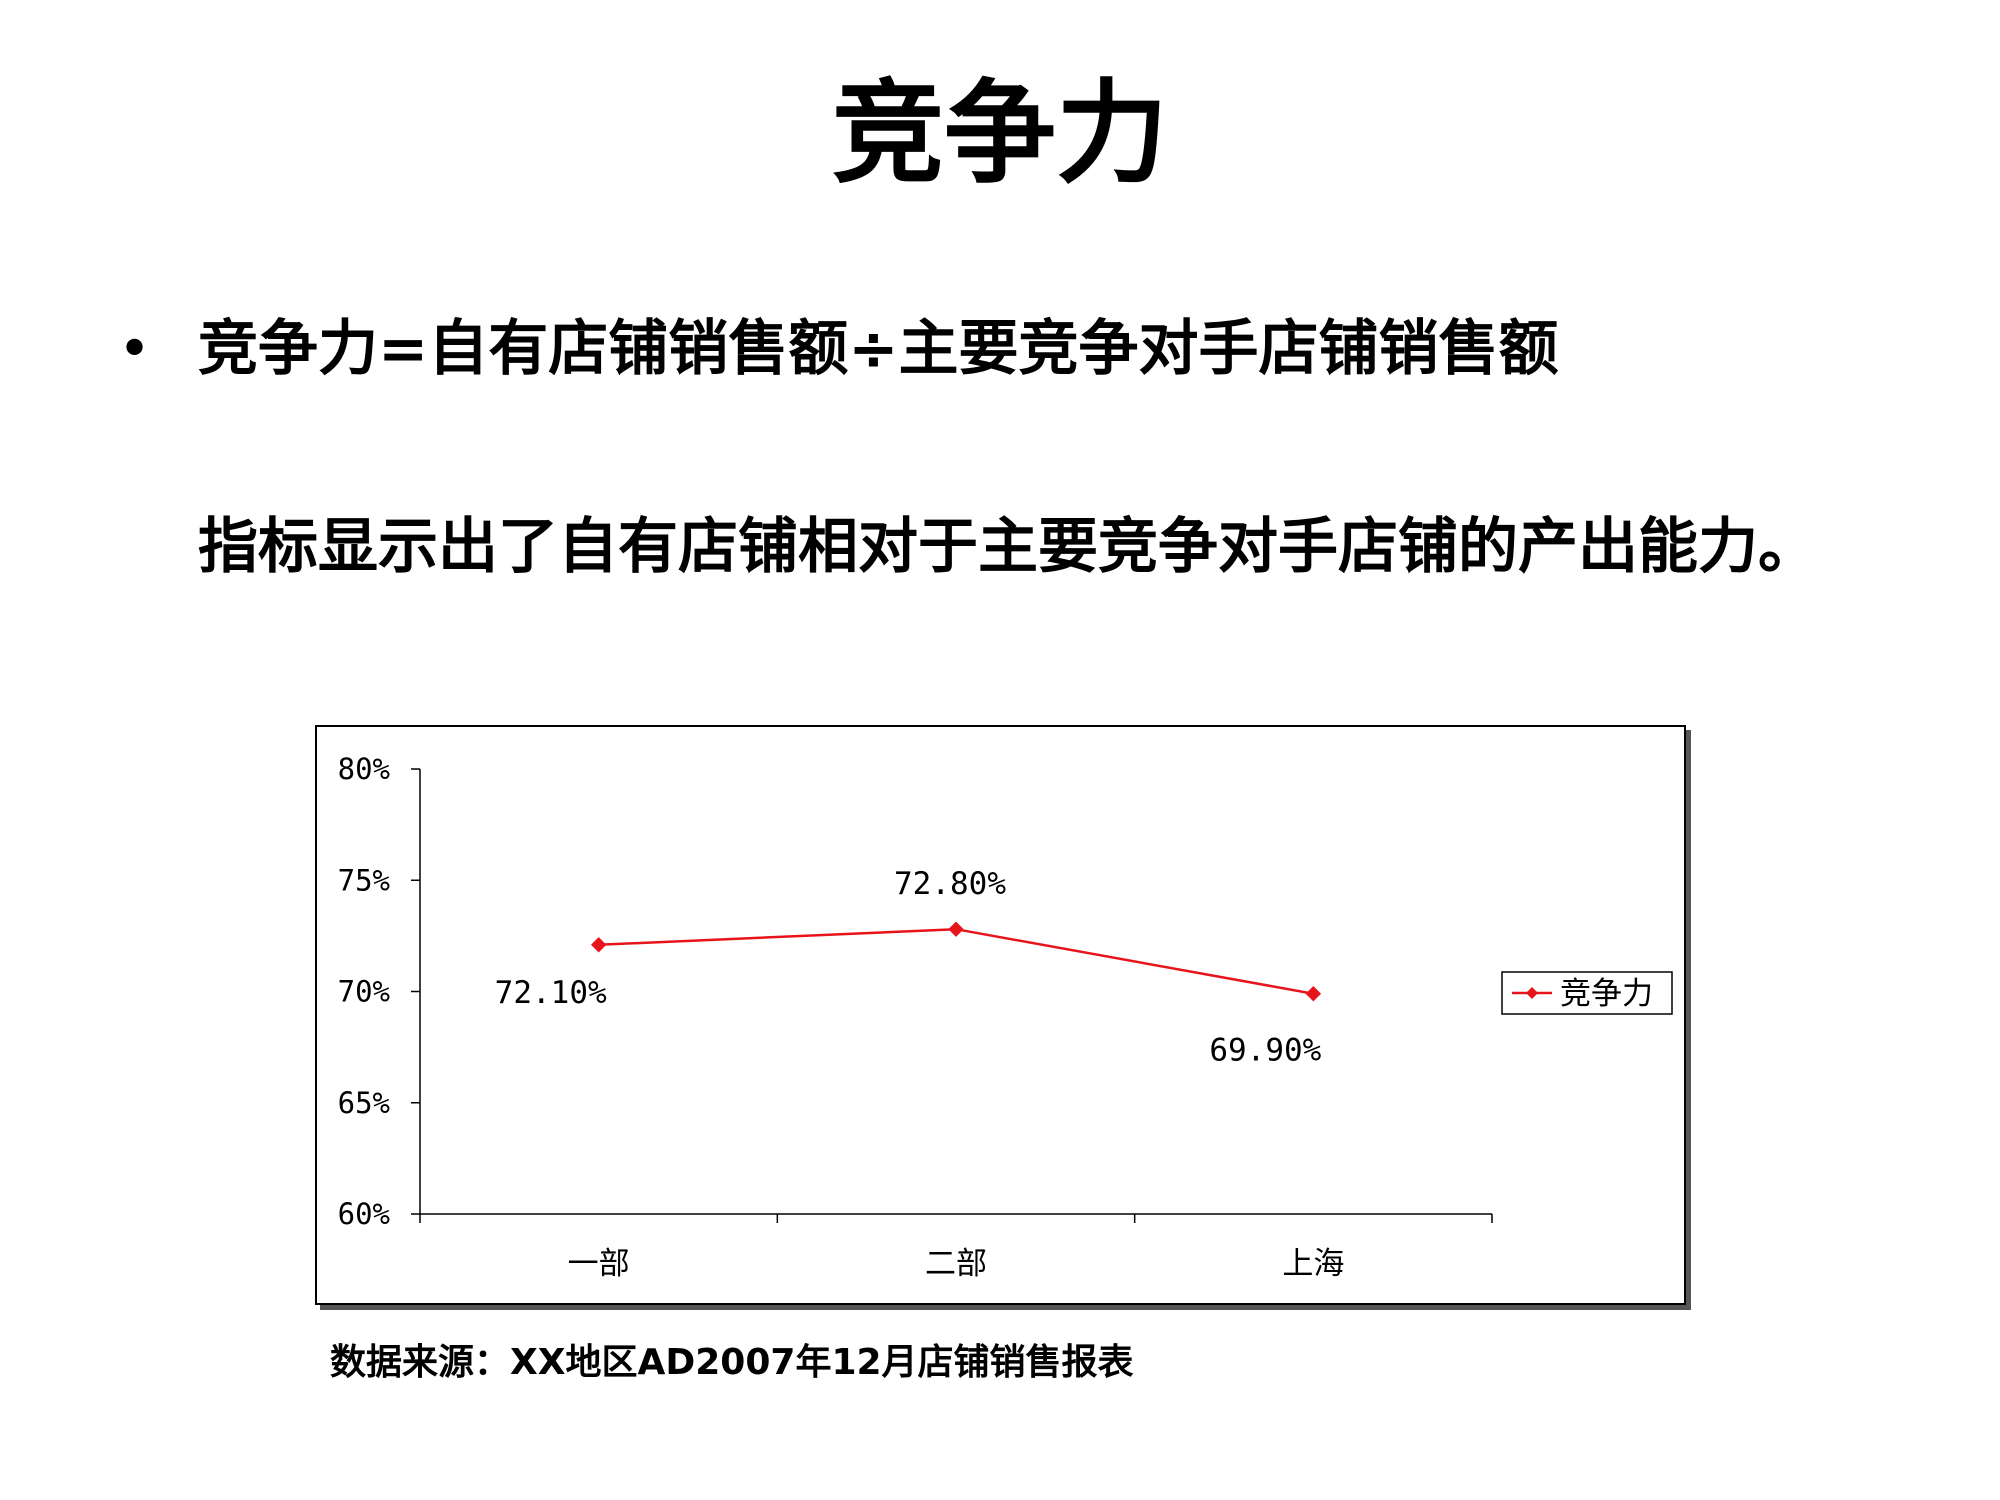 The image size is (2000, 1500). What do you see at coordinates (878, 349) in the screenshot?
I see `formula-bullet: 竞争力=自有店铺销售额÷主要竞争对手店铺销售额` at bounding box center [878, 349].